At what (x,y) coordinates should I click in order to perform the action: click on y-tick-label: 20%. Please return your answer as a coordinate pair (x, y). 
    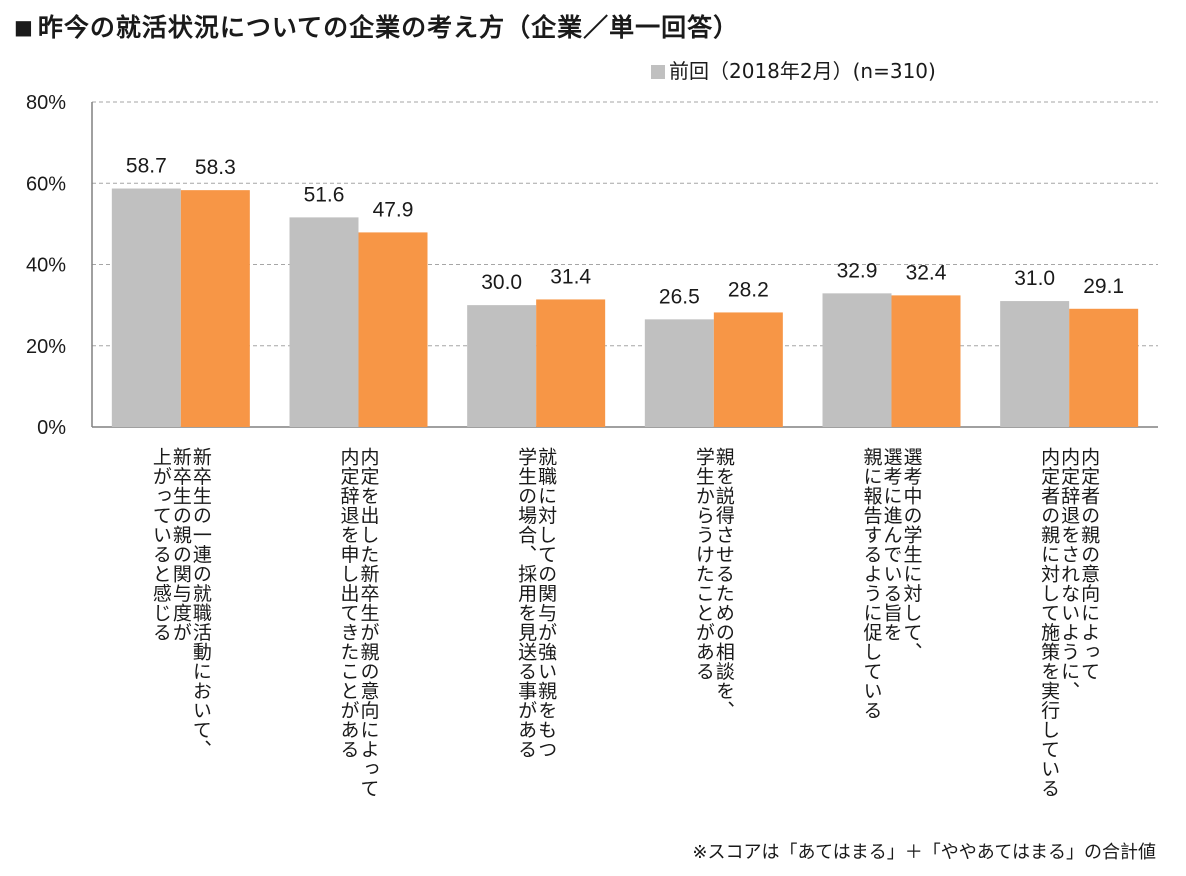
    Looking at the image, I should click on (46, 347).